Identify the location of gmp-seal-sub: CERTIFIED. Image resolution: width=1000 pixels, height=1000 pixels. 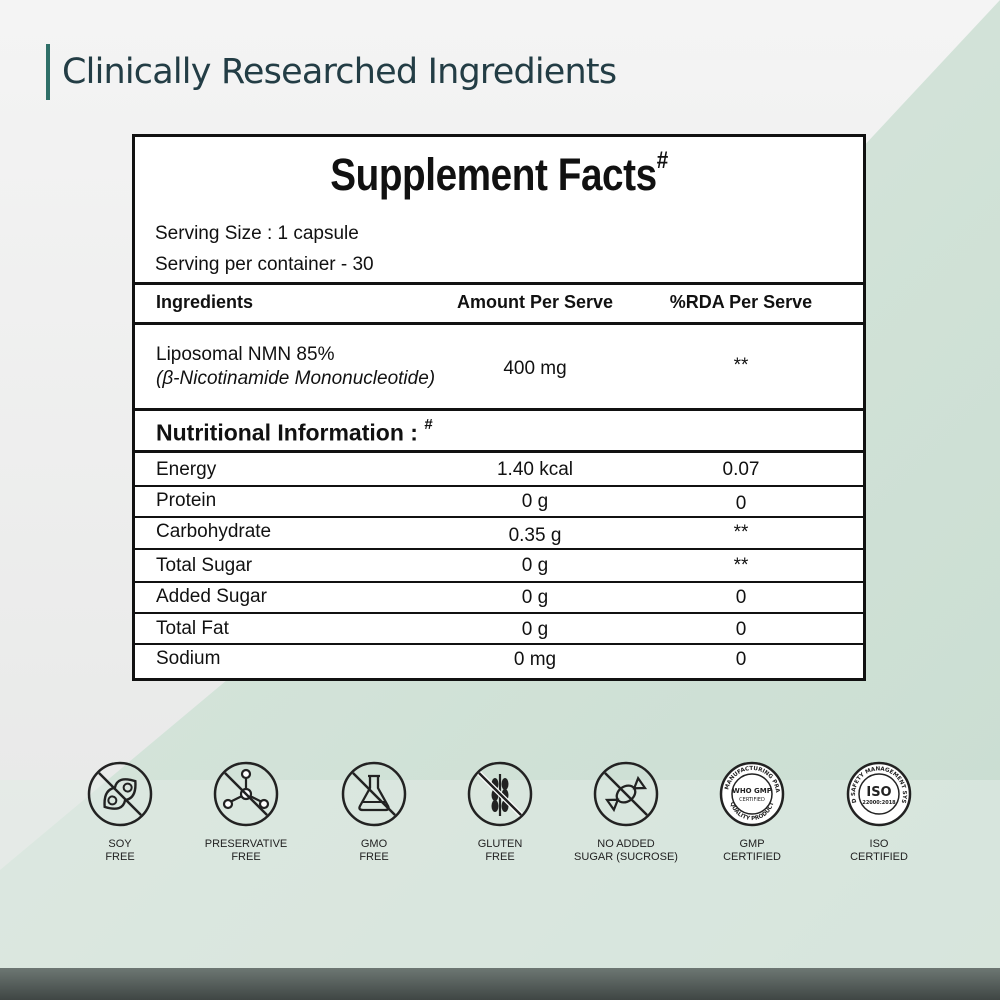
(752, 800).